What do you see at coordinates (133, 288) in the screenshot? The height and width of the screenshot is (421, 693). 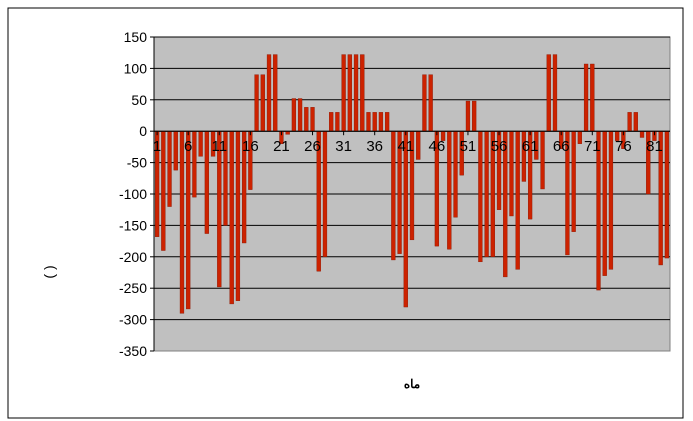 I see `y-tick-label: -250` at bounding box center [133, 288].